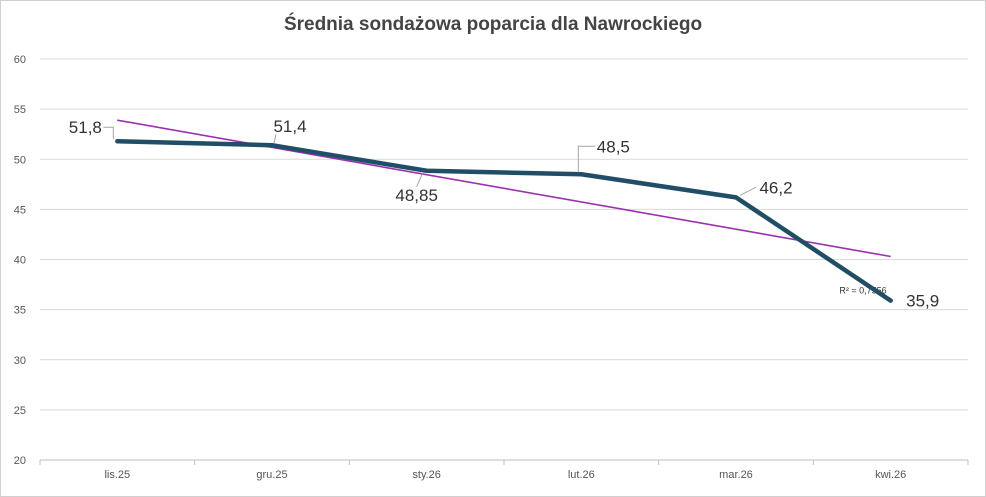  Describe the element at coordinates (20, 361) in the screenshot. I see `y-tick-label: 30` at that location.